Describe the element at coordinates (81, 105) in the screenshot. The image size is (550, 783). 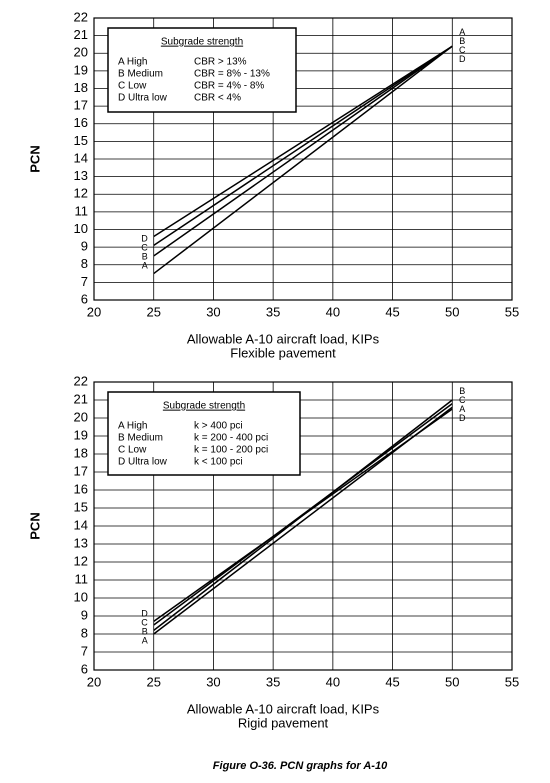
I see `y-tick-label: 17` at that location.